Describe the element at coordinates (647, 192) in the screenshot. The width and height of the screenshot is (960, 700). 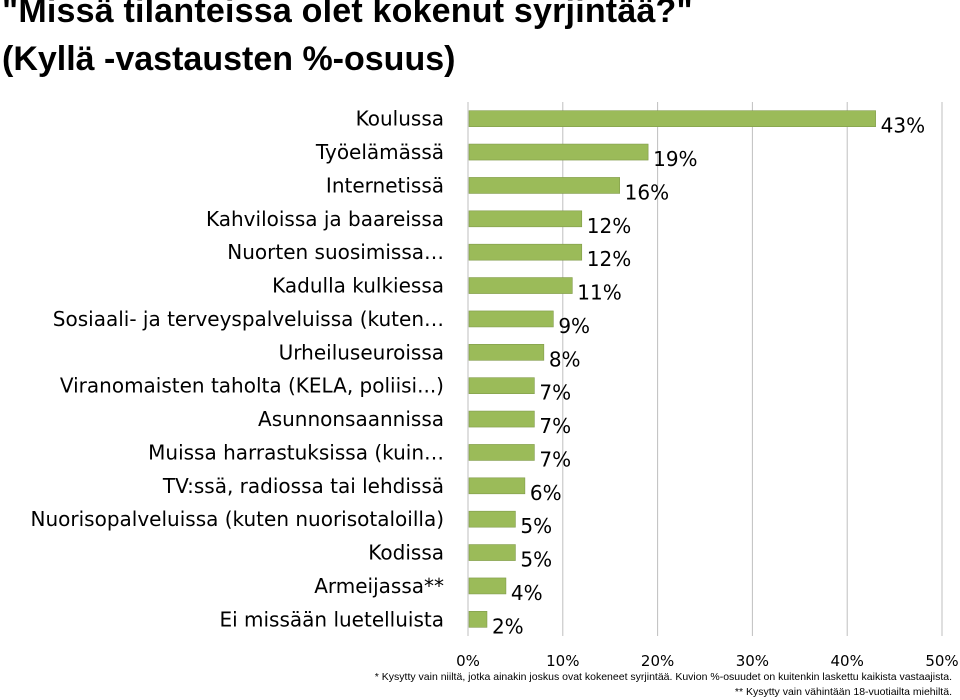
I see `value-label: 16%` at that location.